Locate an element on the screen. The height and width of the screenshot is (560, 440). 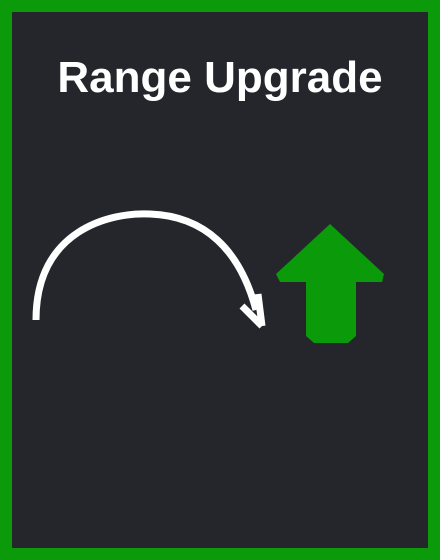
curved-arrow-icon is located at coordinates (149, 269).